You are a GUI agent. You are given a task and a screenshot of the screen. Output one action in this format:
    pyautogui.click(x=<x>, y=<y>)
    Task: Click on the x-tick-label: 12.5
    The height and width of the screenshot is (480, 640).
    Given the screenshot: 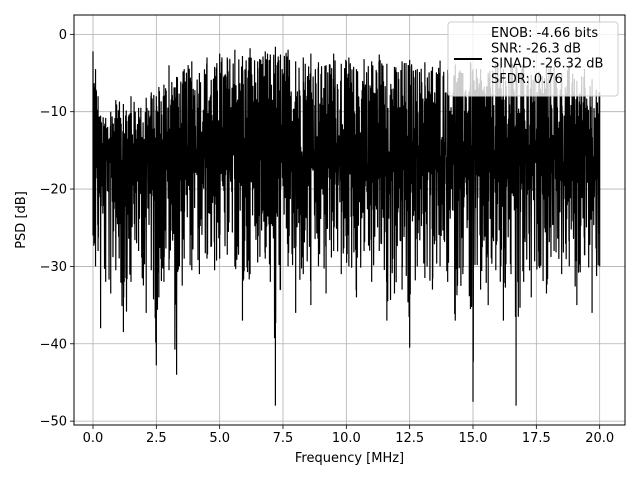 What is the action you would take?
    pyautogui.click(x=409, y=438)
    